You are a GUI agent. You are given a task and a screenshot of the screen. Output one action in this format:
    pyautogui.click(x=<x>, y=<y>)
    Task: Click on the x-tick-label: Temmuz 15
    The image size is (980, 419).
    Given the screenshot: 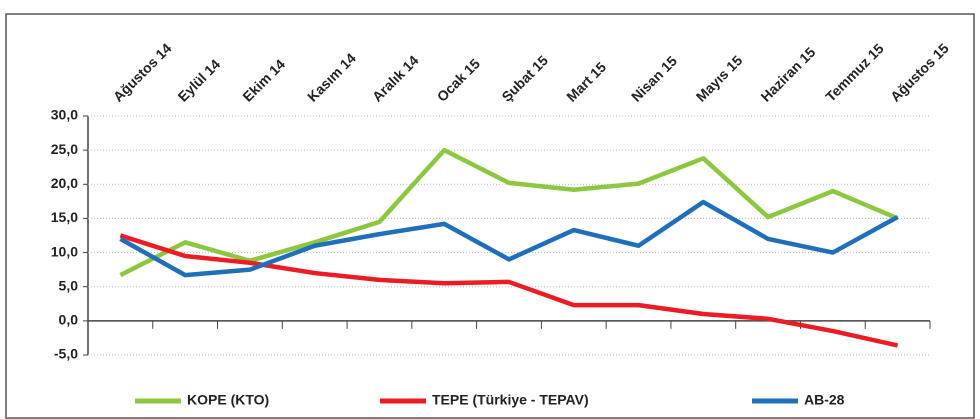 What is the action you would take?
    pyautogui.click(x=854, y=72)
    